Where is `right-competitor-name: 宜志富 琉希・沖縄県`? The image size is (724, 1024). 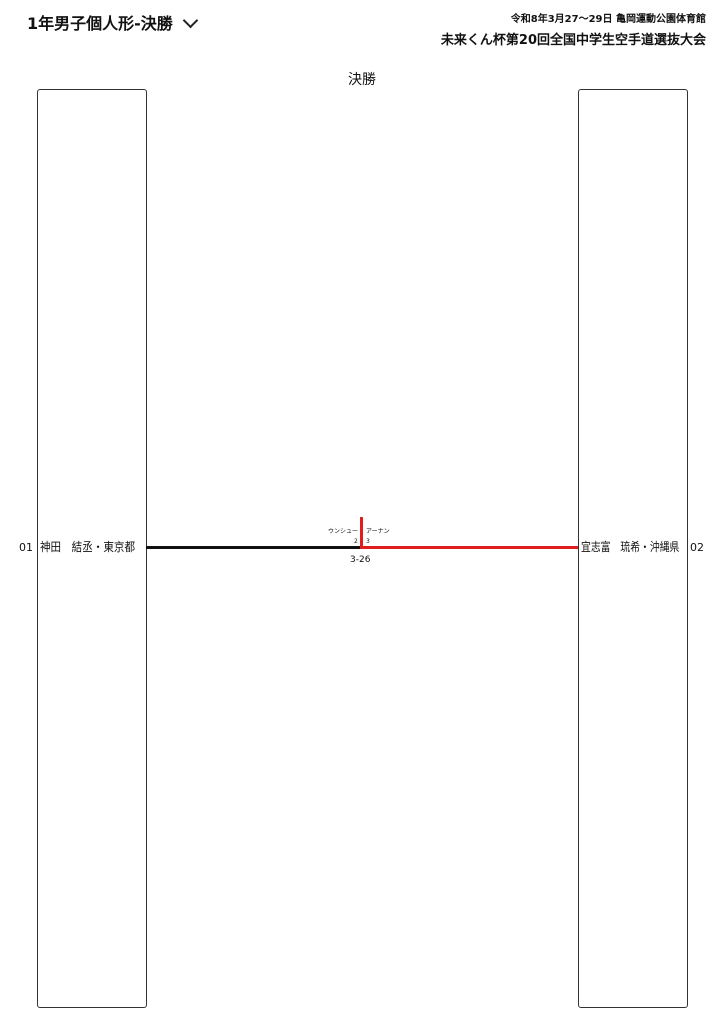 right-competitor-name: 宜志富 琉希・沖縄県 is located at coordinates (630, 547).